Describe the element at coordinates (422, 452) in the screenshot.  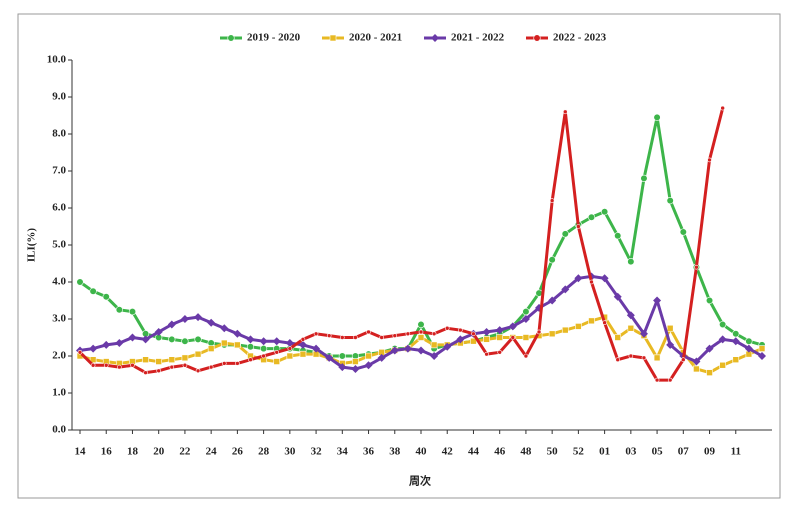
I see `x-tick-label: 40` at that location.